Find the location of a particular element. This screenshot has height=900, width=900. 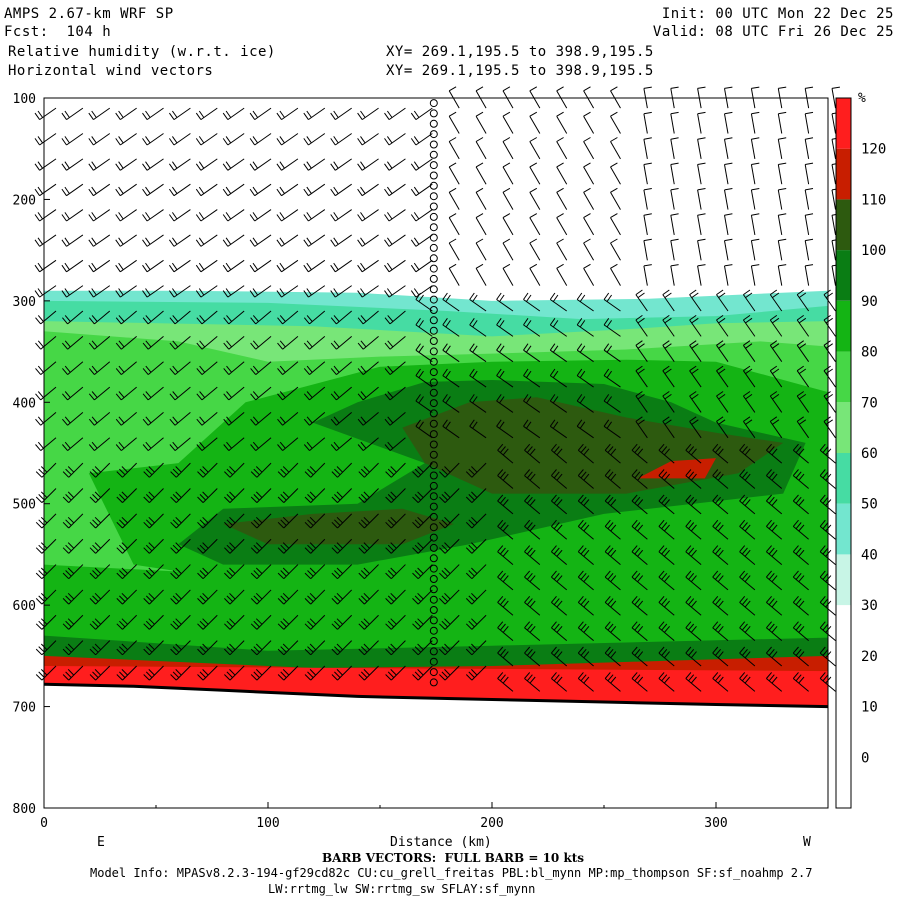

cross-section-coords-1: XY= 269.1,195.5 to 398.9,195.5 is located at coordinates (520, 52).